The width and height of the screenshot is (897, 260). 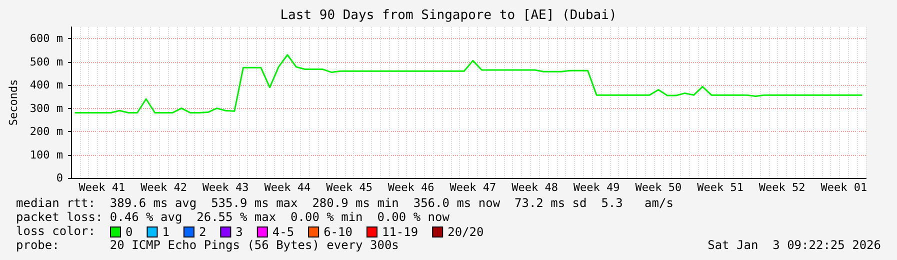 I want to click on legend-title: loss color:, so click(x=56, y=231).